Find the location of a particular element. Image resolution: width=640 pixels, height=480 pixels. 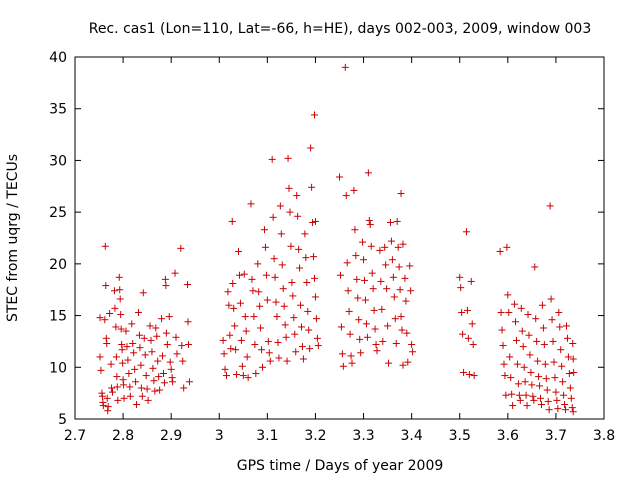

x-tick-label: 2.8 is located at coordinates (123, 436).